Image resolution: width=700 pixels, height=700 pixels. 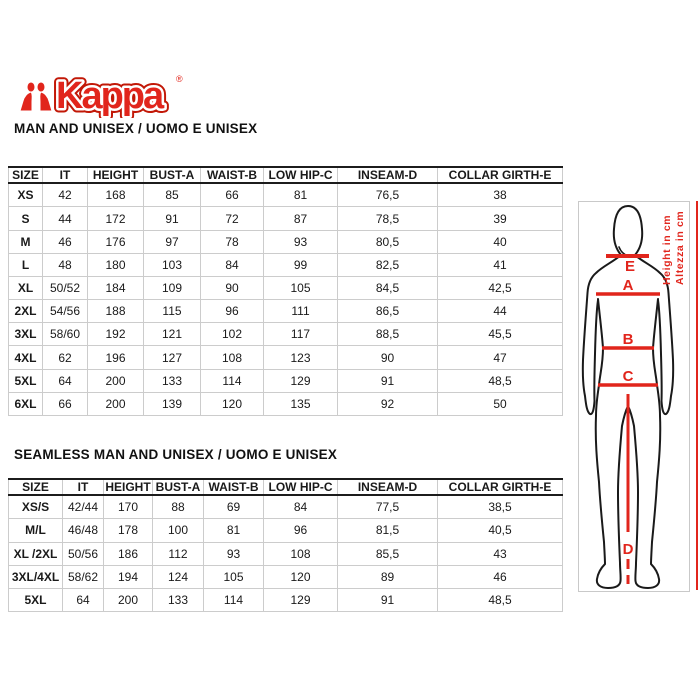 What do you see at coordinates (500, 288) in the screenshot?
I see `value-cell: 42,5` at bounding box center [500, 288].